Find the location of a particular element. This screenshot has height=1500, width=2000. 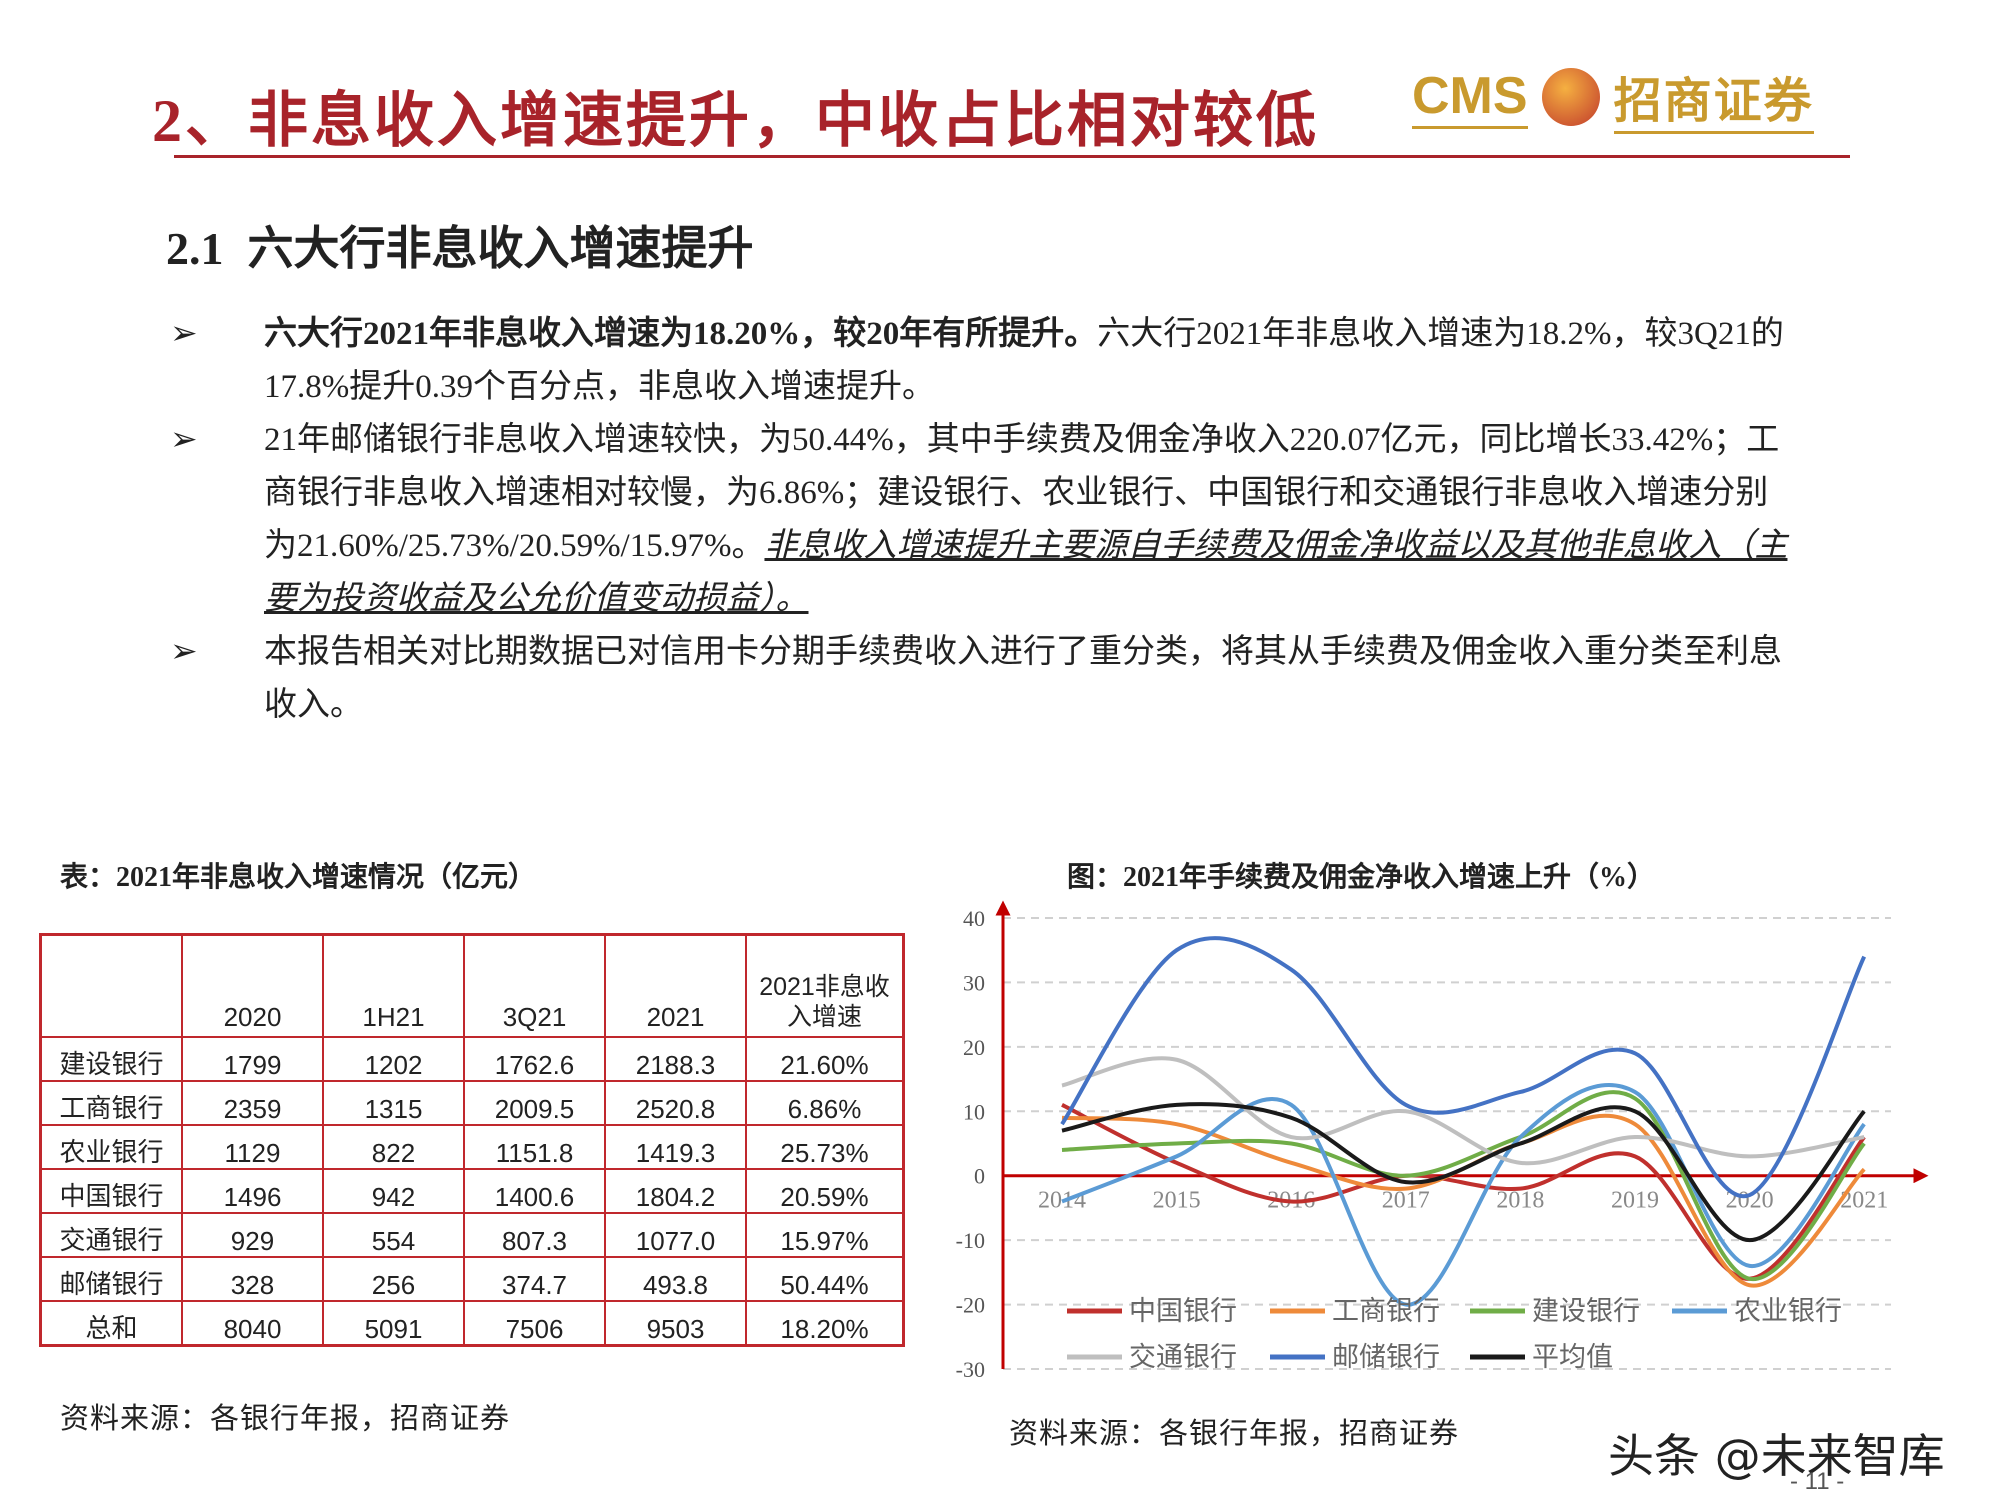

table-cell: 1799 is located at coordinates (252, 1059).